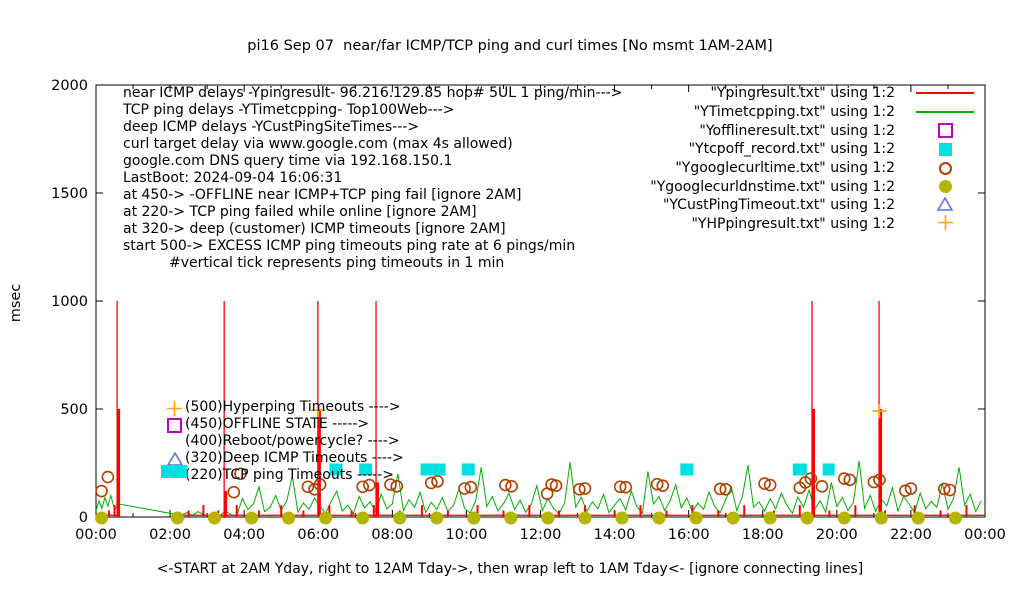 This screenshot has height=600, width=1020. Describe the element at coordinates (615, 535) in the screenshot. I see `x-tick-label: 14:00` at that location.